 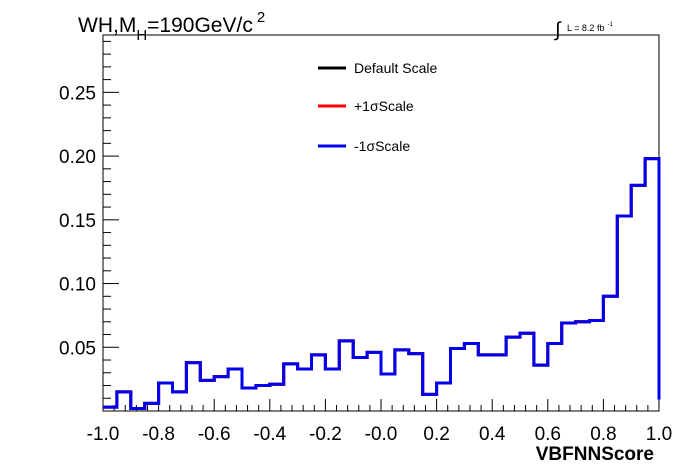 What do you see at coordinates (200, 25) in the screenshot?
I see `title-rest: =190GeV/c` at bounding box center [200, 25].